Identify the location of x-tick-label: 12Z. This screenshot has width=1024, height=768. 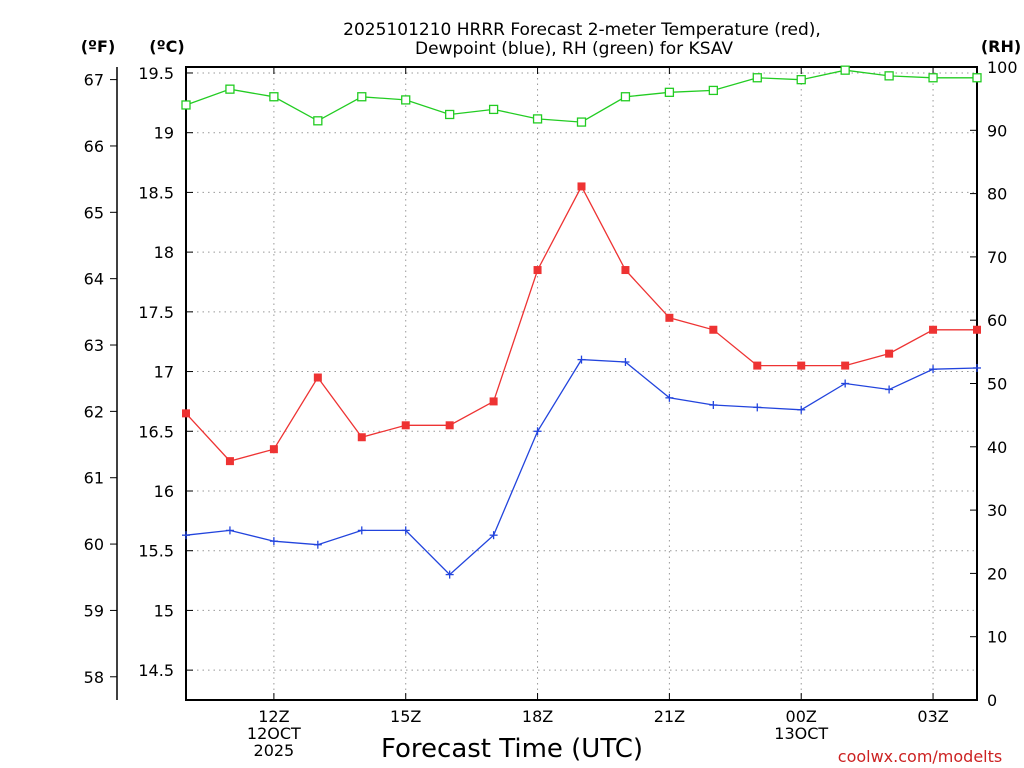
(273, 716).